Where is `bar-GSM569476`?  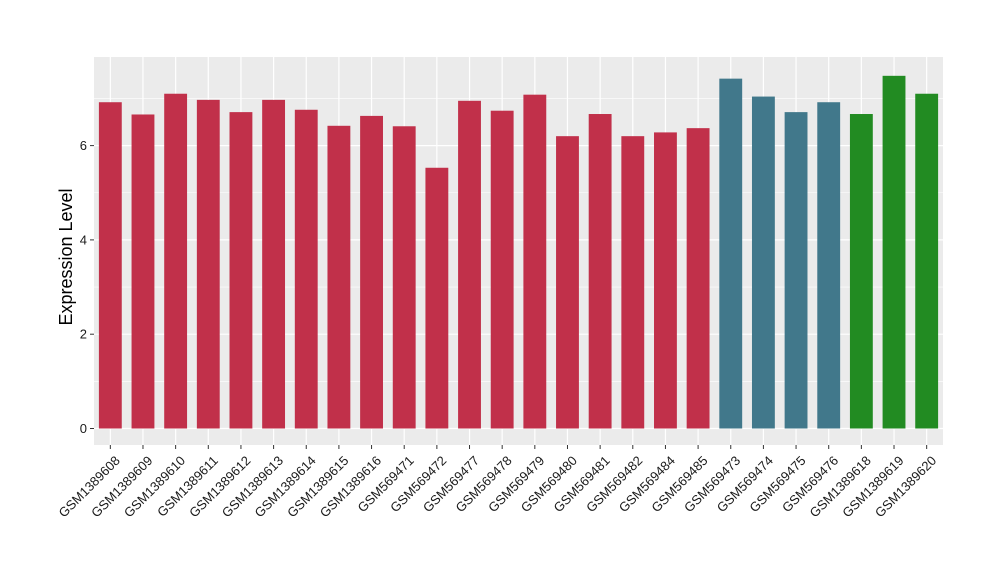 bar-GSM569476 is located at coordinates (829, 265).